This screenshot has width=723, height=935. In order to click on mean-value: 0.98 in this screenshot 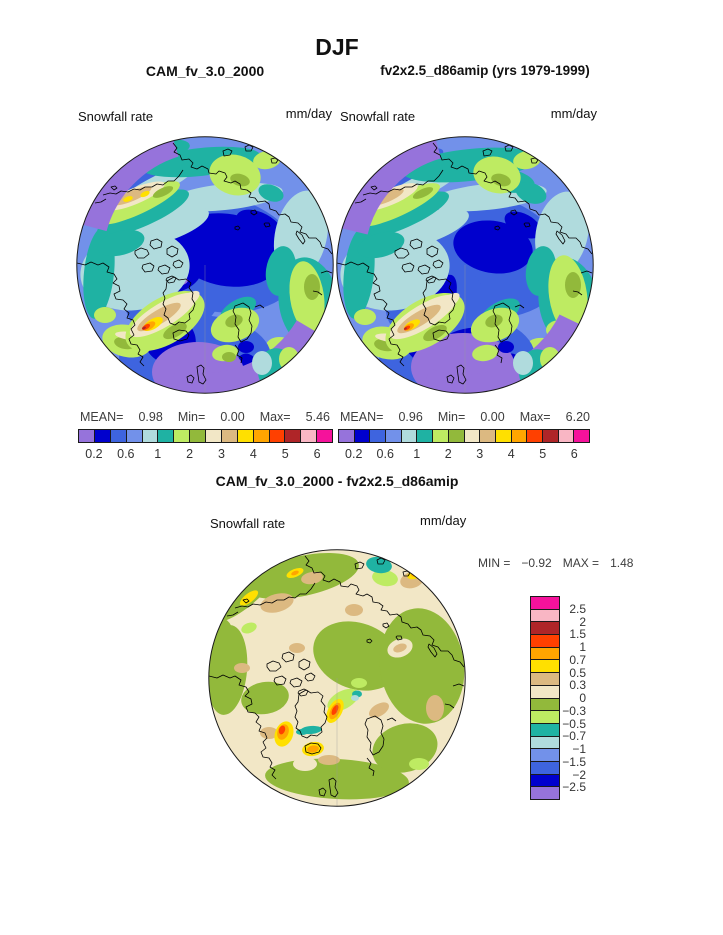, I will do `click(150, 417)`.